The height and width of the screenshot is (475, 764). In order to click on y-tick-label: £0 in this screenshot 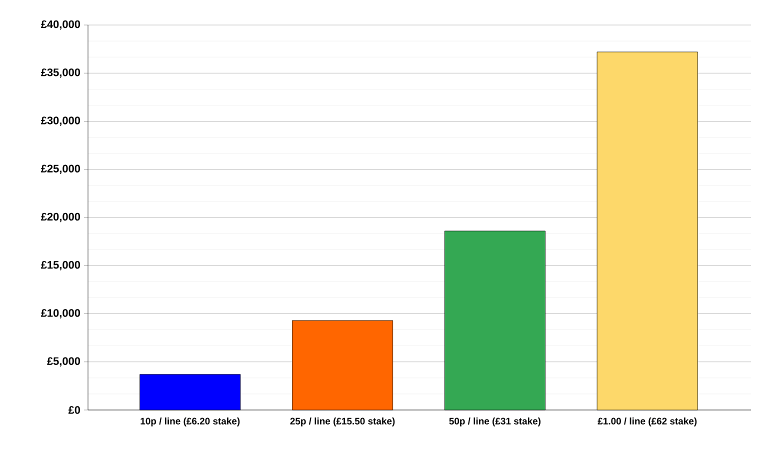, I will do `click(74, 410)`.